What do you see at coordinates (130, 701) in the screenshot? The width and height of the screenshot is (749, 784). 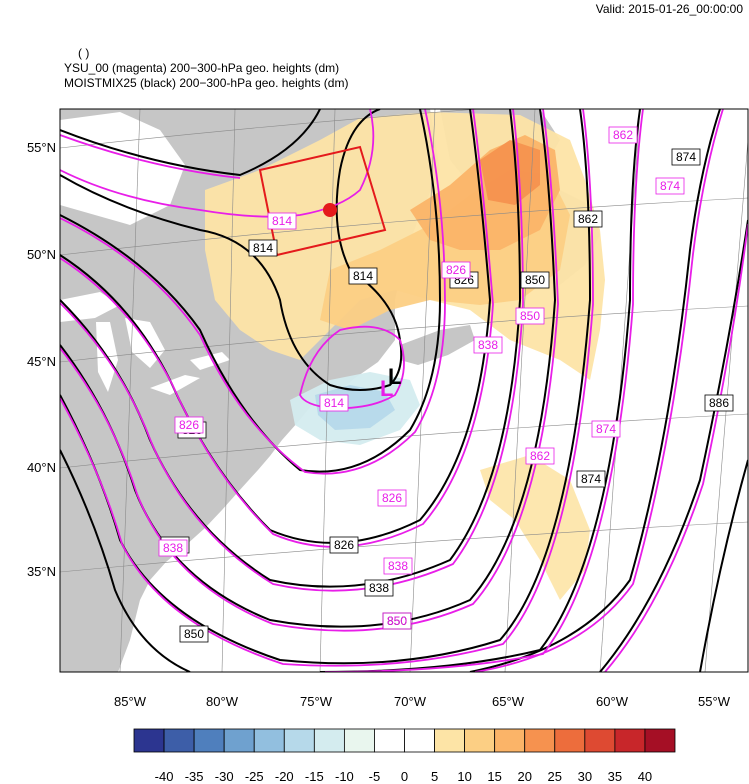 I see `lon-label: 85°W` at bounding box center [130, 701].